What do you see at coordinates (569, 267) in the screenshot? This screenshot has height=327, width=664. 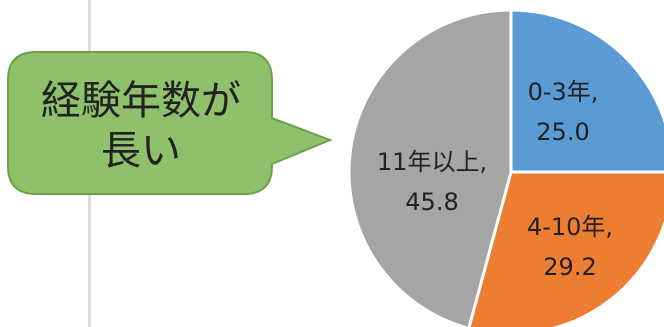 I see `slice-label-value: 29.2` at bounding box center [569, 267].